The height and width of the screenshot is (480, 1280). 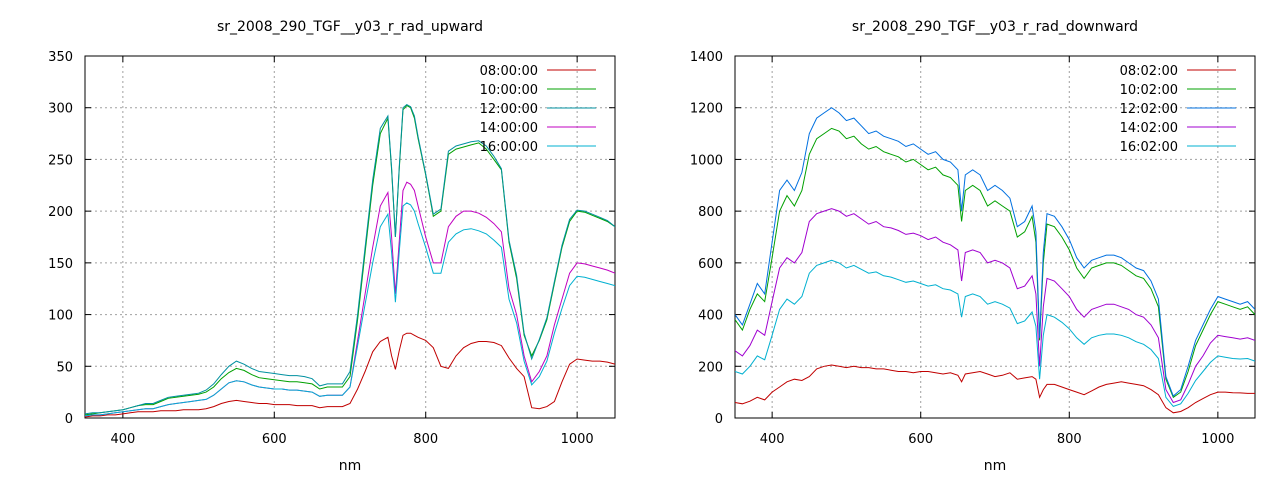 What do you see at coordinates (706, 160) in the screenshot?
I see `y-tick-label: 1000` at bounding box center [706, 160].